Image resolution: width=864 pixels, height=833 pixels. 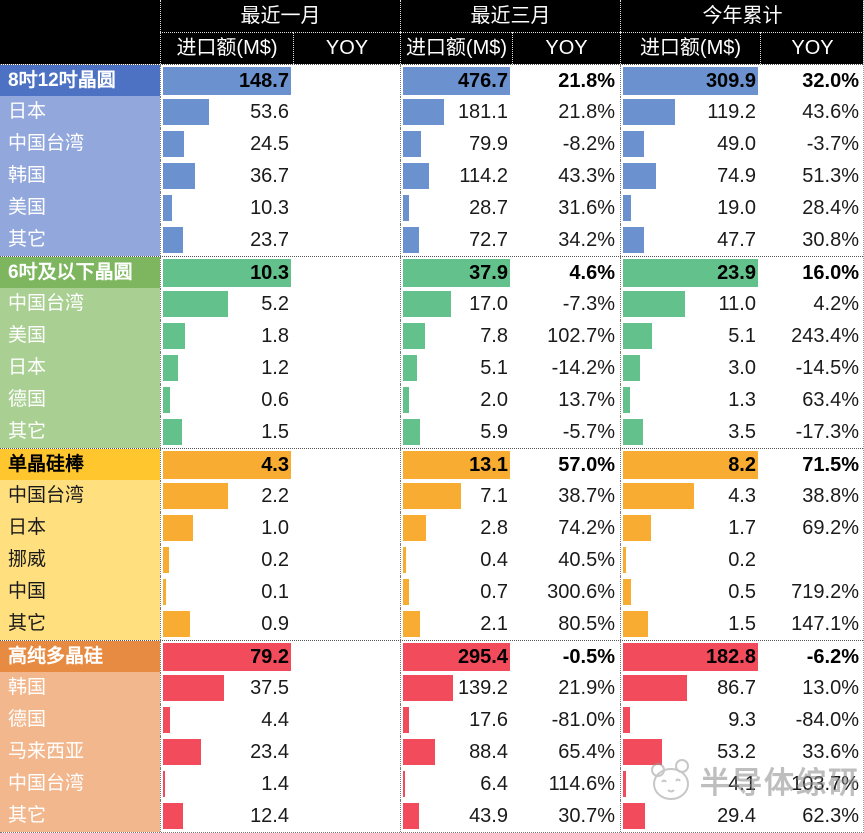 I want to click on row-label: 美国, so click(x=80, y=208).